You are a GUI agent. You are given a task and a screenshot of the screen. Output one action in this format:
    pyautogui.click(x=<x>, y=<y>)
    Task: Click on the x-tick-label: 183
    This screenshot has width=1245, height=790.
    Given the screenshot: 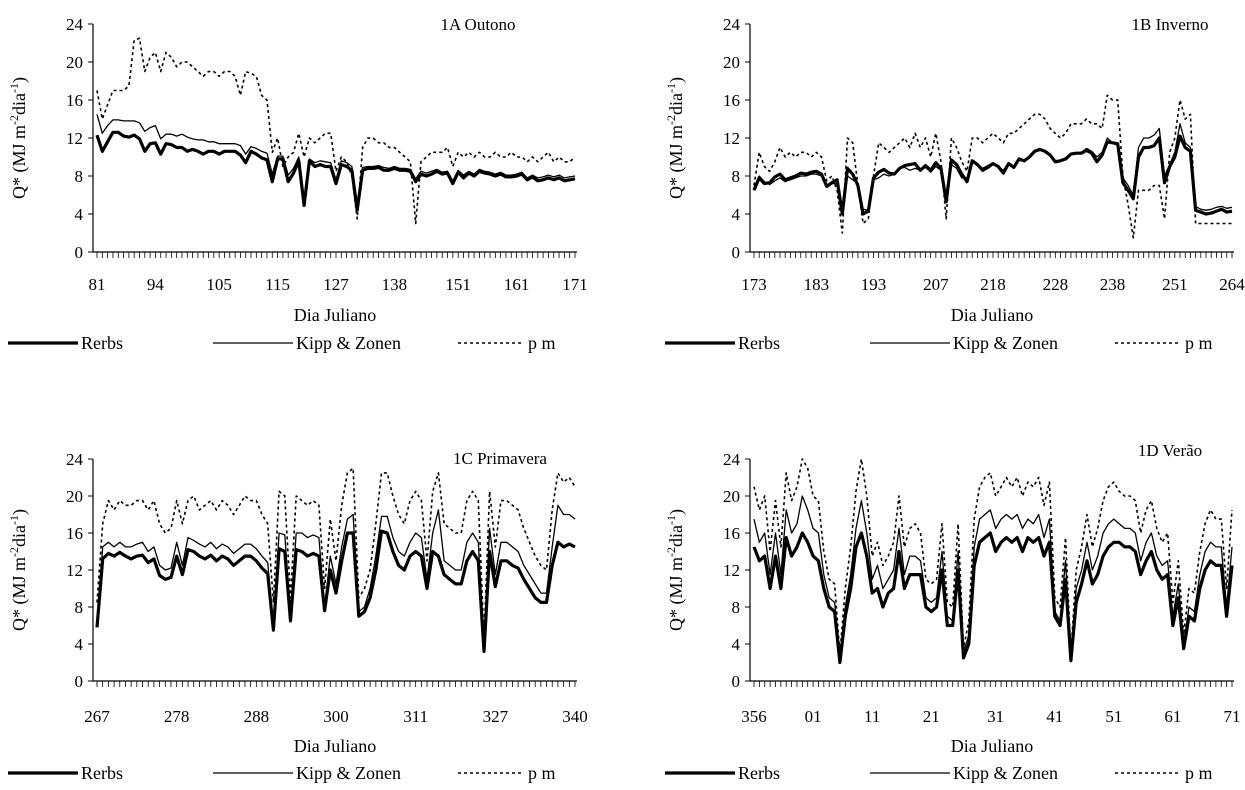 What is the action you would take?
    pyautogui.click(x=817, y=284)
    